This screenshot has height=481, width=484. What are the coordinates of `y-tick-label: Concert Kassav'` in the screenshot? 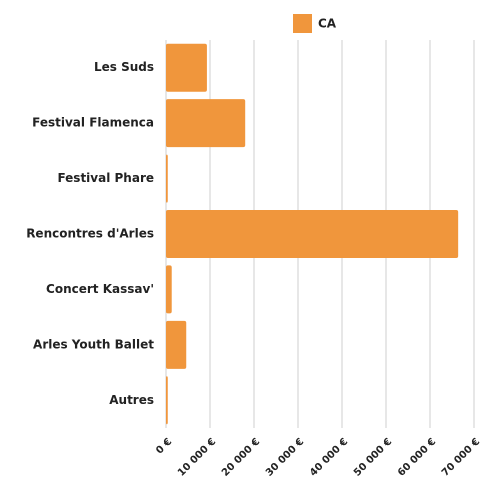 It's located at (100, 289).